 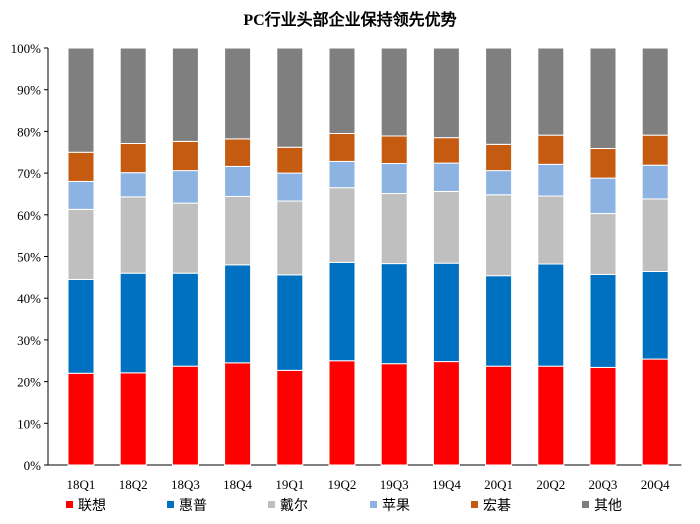 What do you see at coordinates (655, 484) in the screenshot?
I see `x-tick-label: 20Q4` at bounding box center [655, 484].